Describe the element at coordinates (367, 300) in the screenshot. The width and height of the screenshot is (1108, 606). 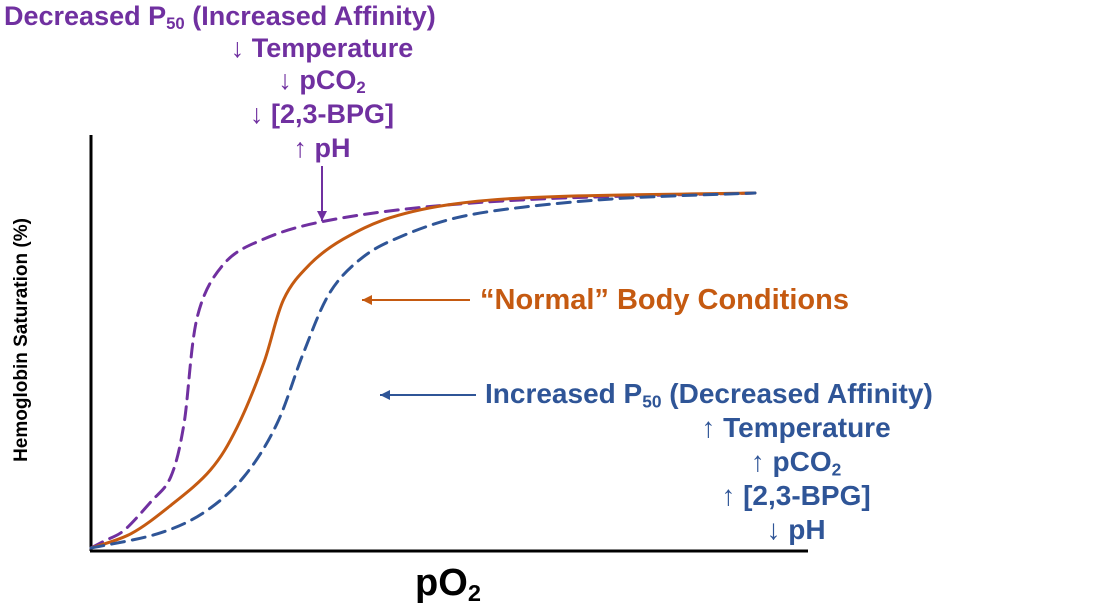
I see `normal-pointer-arrow-head` at that location.